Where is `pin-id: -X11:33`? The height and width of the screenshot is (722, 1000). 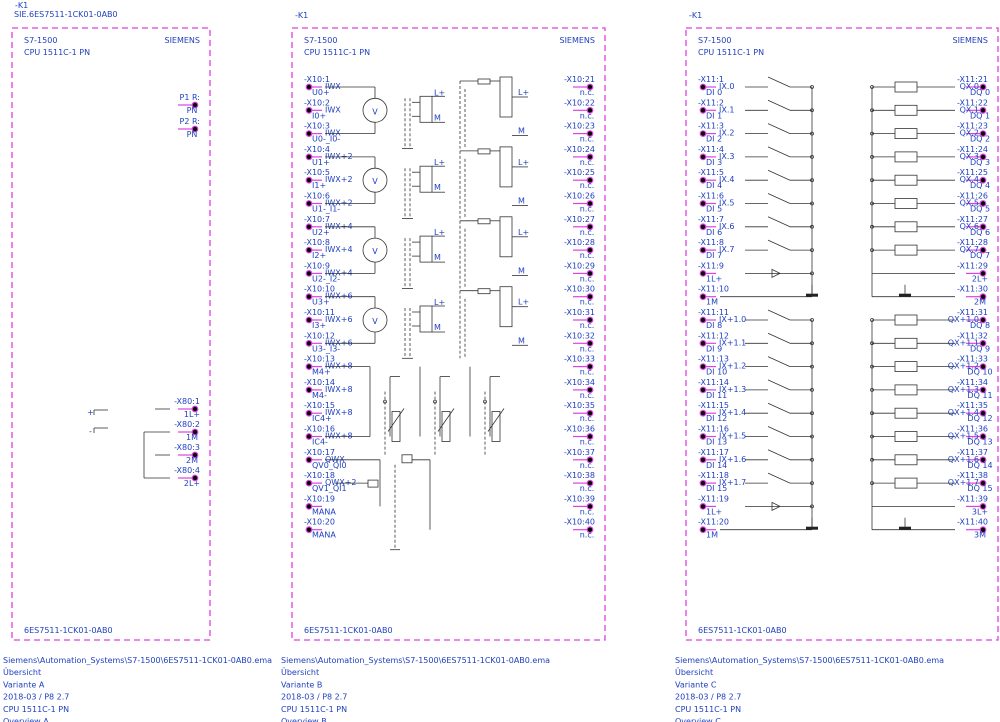 pin-id: -X11:33 is located at coordinates (972, 359).